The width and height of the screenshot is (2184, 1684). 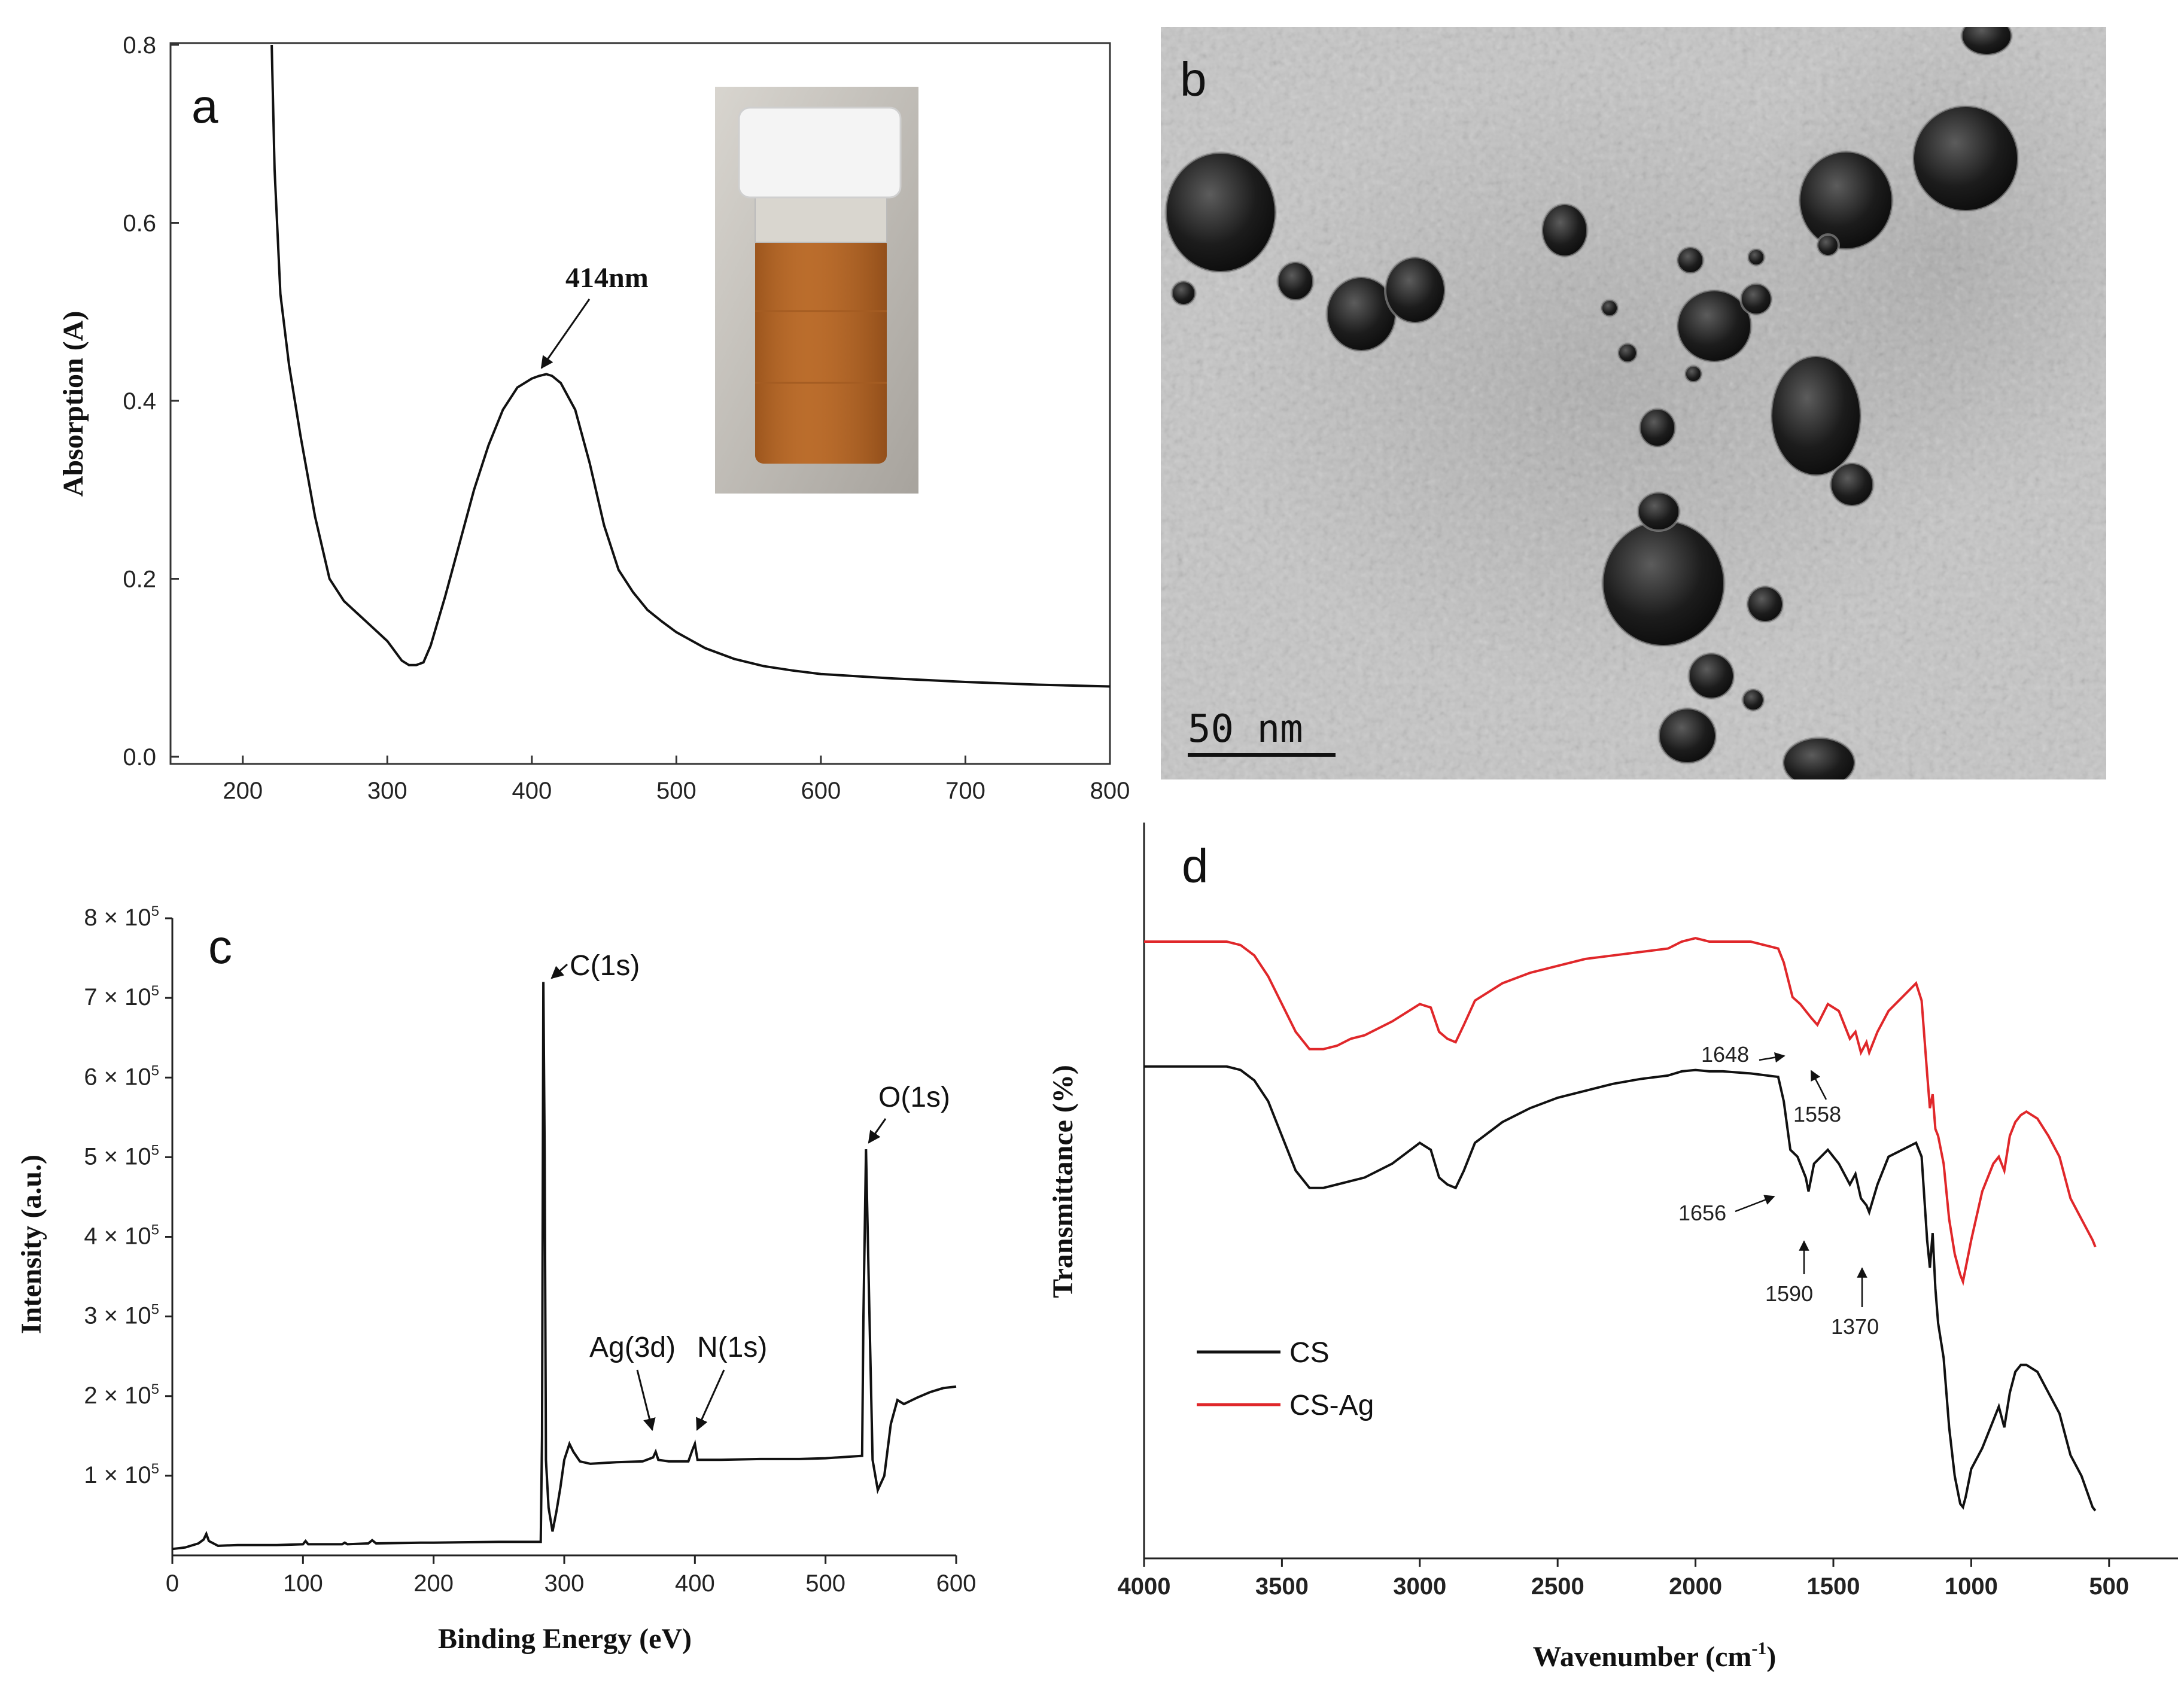 I want to click on panel-c-x-tick-label: 0, so click(x=172, y=1583).